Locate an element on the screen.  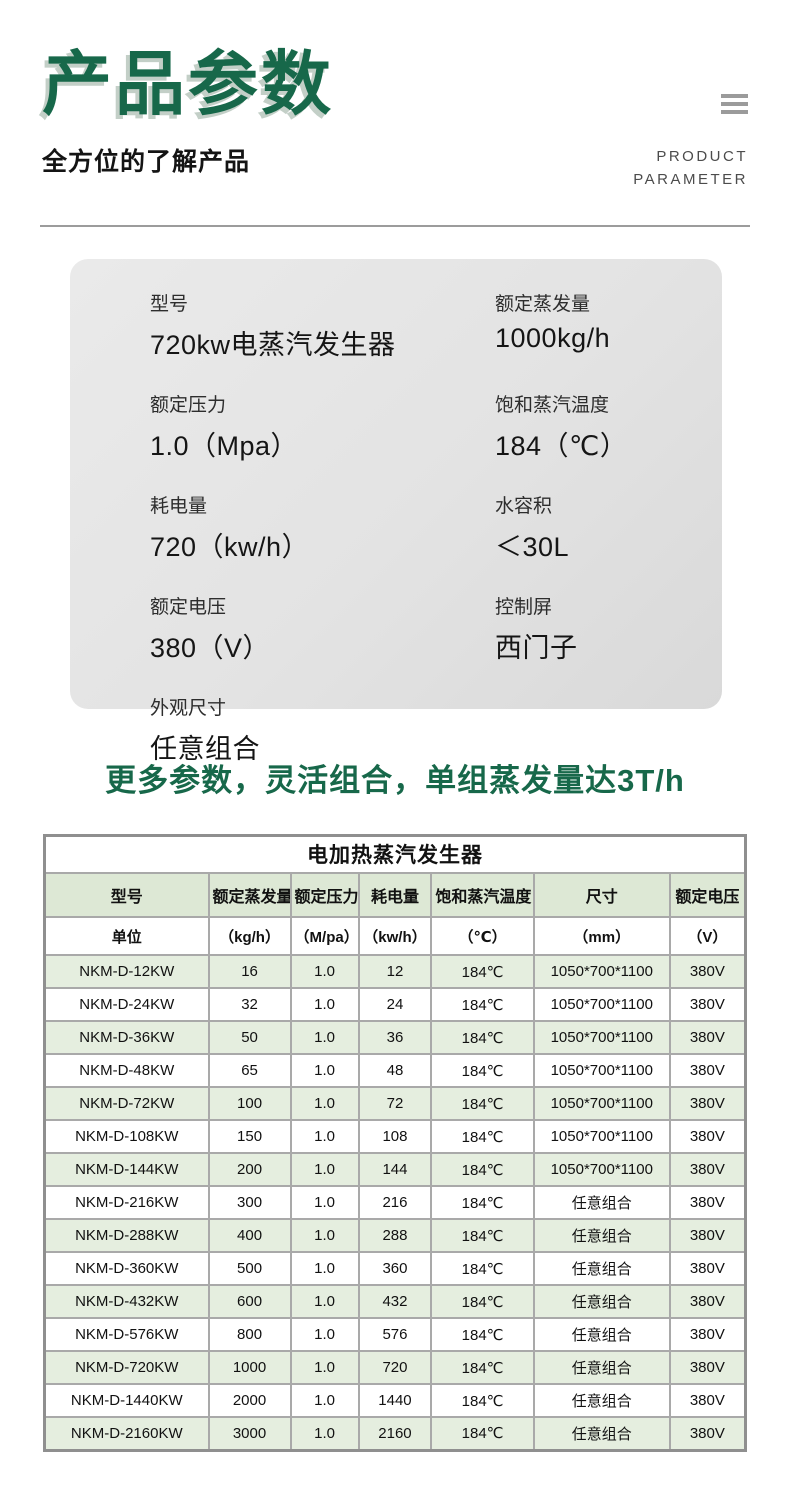
table-row: NKM-D-288KW 400 1.0 288 184℃ 任意组合 380V is located at coordinates (395, 1235).